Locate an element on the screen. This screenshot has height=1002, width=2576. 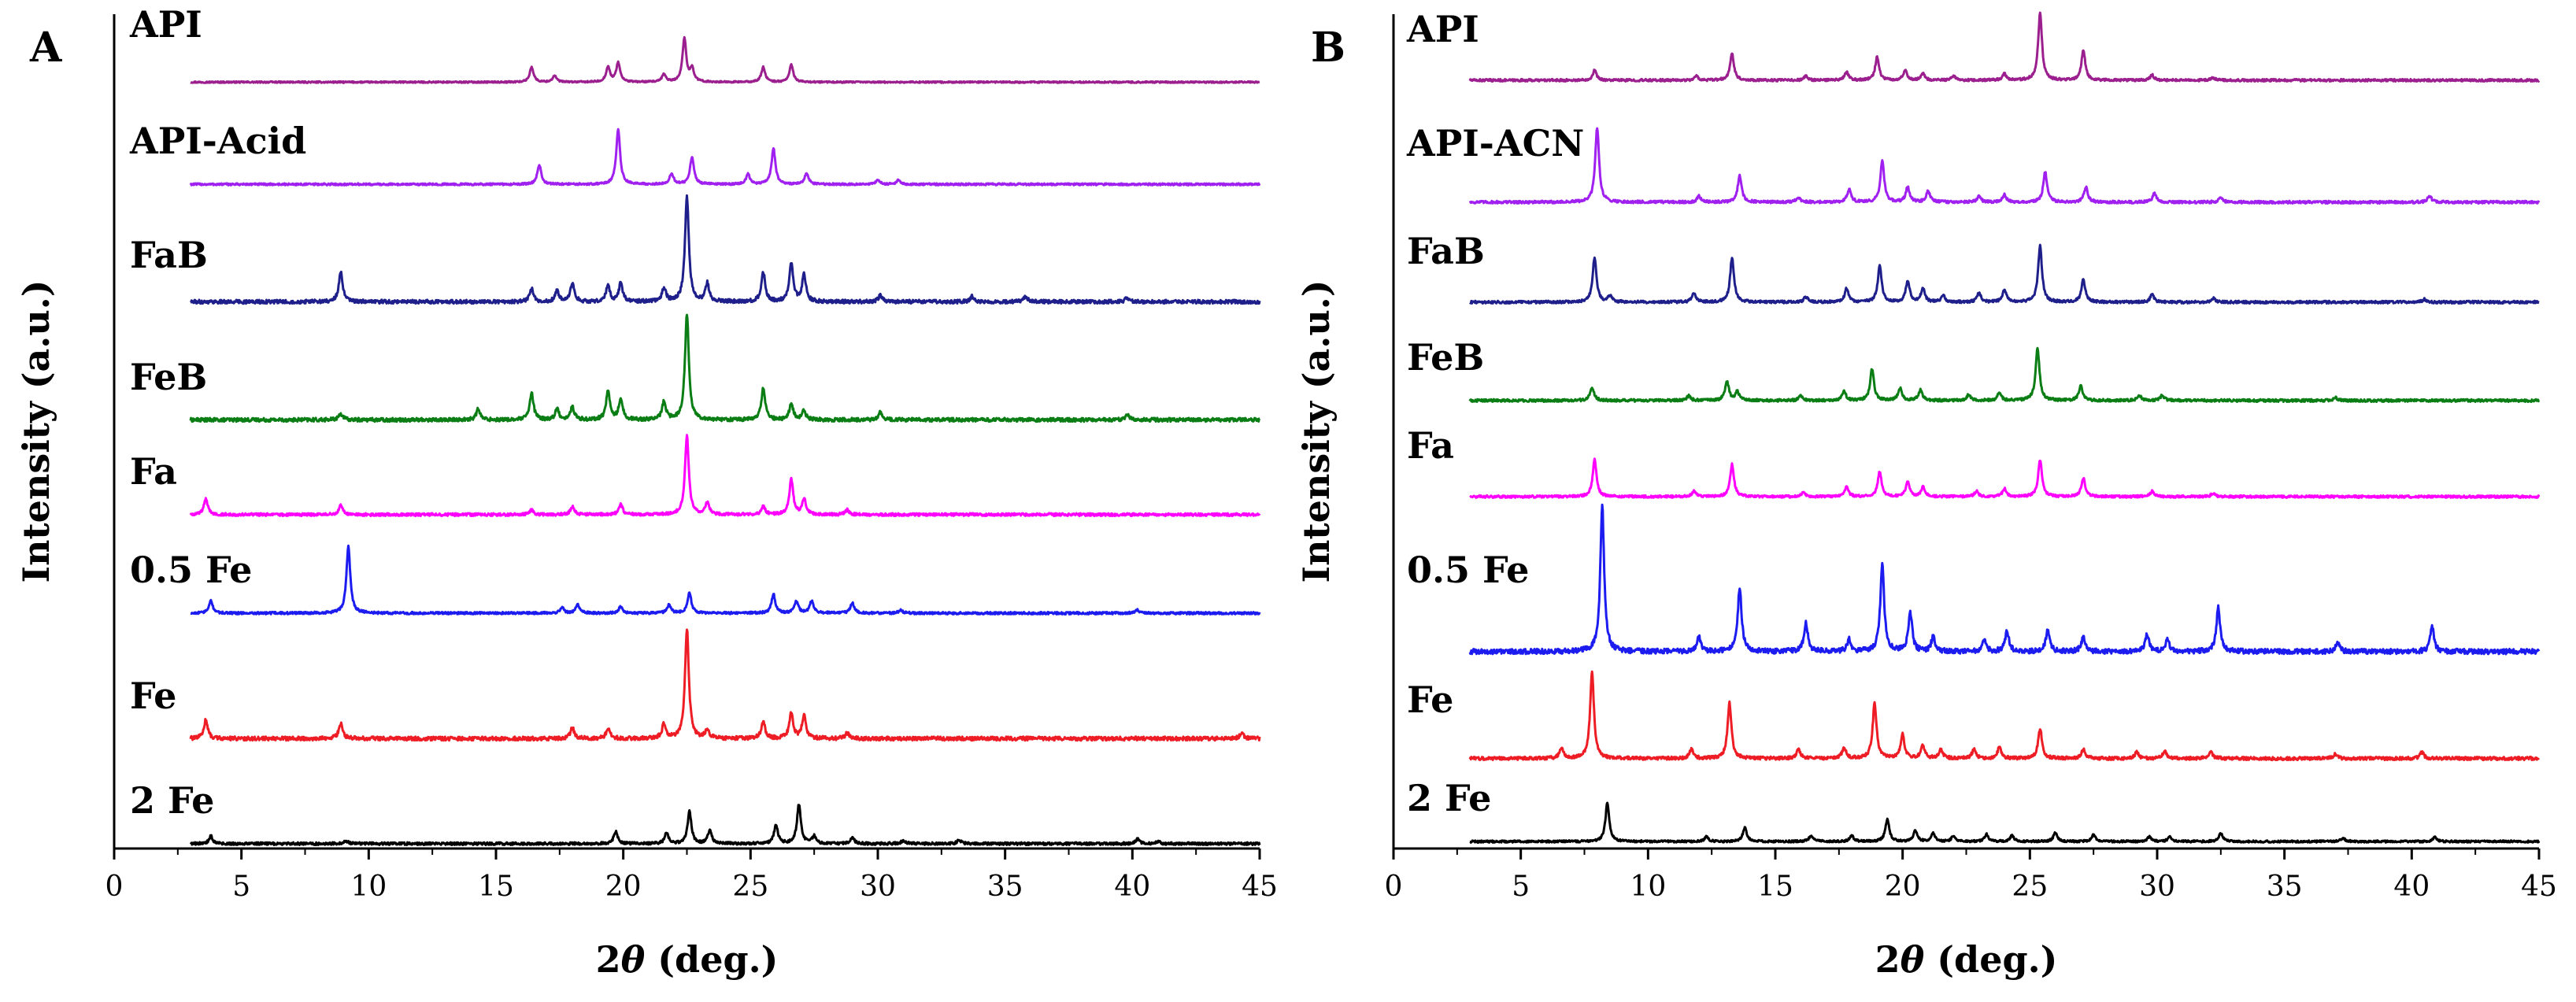
series-line-api-acid is located at coordinates (725, 157).